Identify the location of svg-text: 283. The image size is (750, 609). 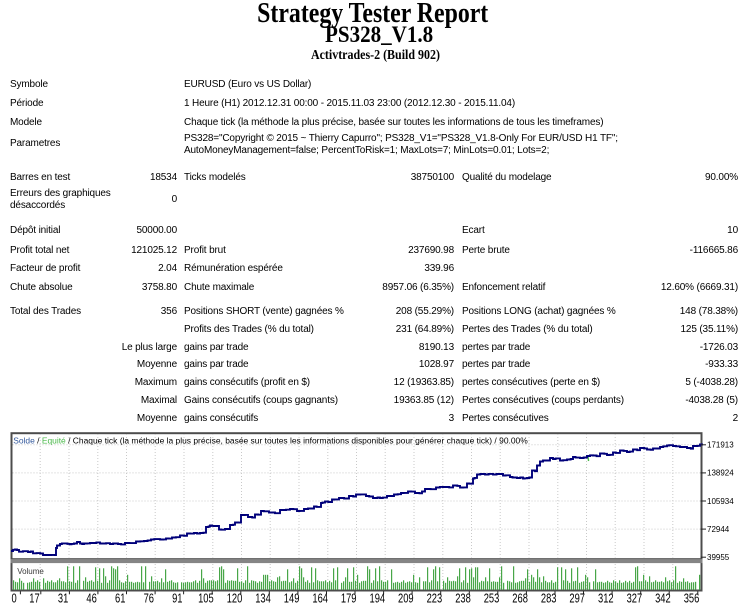
(549, 599).